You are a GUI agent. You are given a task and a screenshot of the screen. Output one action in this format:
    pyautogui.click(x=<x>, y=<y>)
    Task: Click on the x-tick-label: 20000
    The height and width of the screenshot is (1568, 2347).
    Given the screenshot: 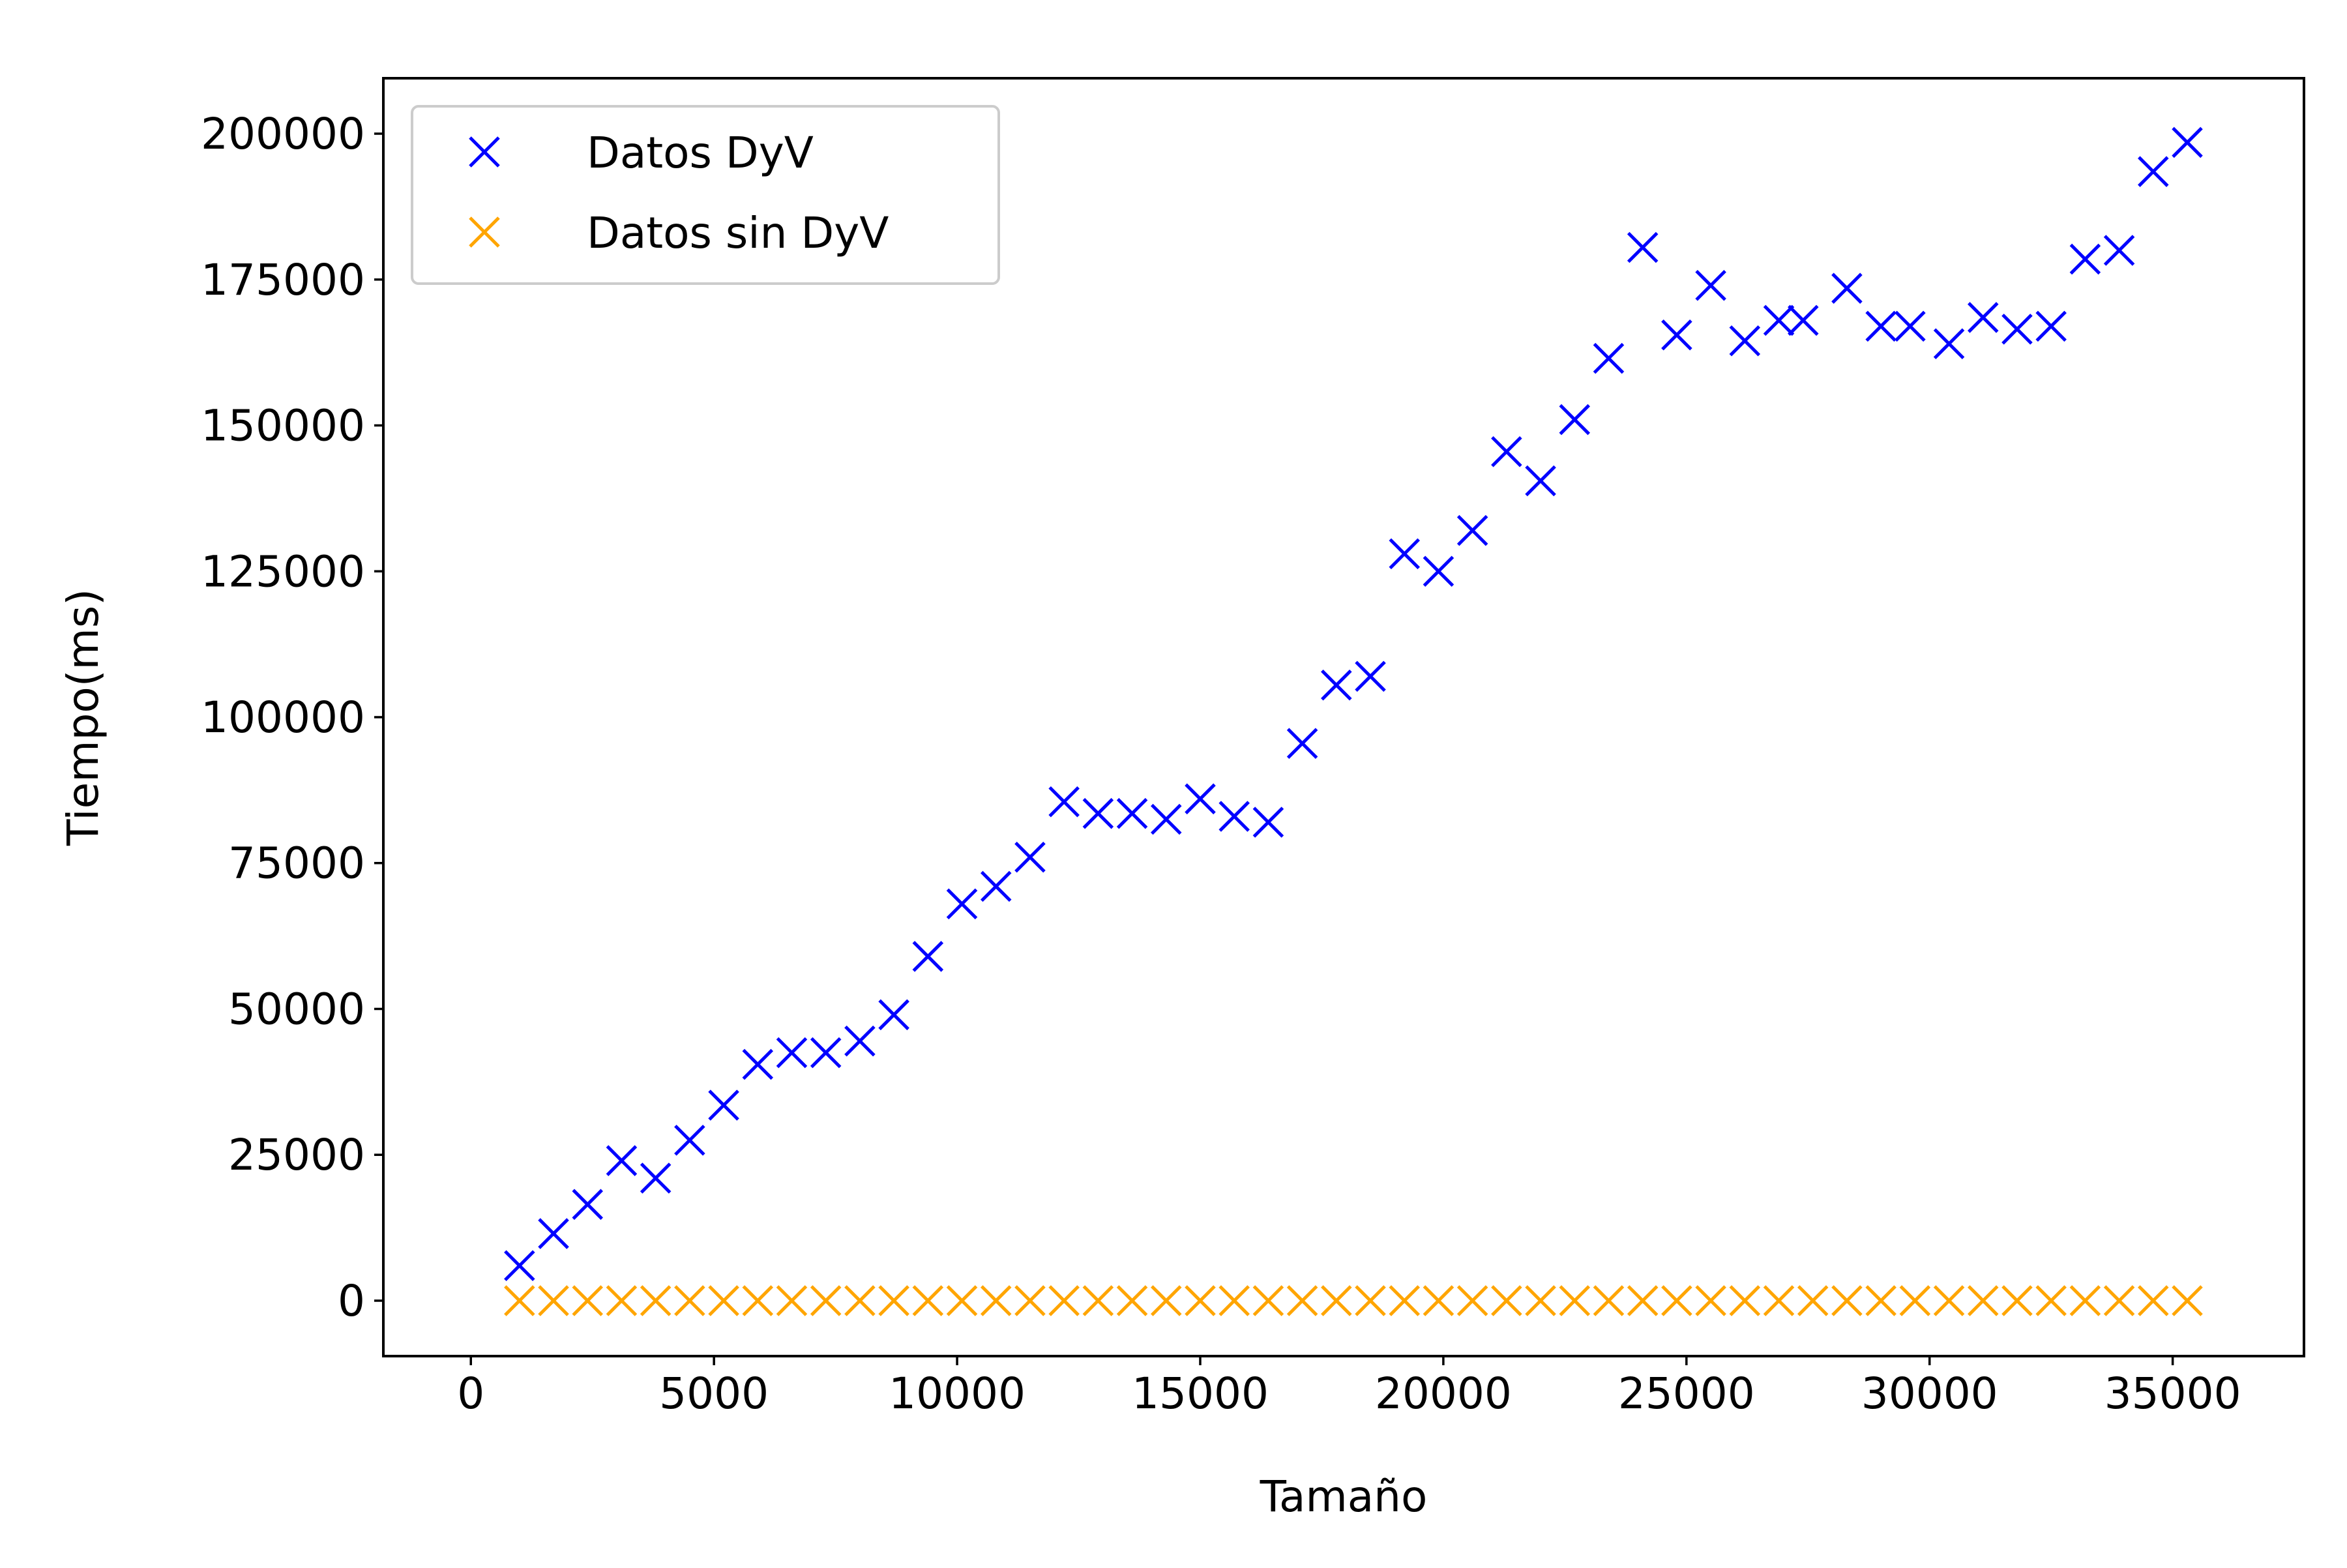 What is the action you would take?
    pyautogui.click(x=1443, y=1393)
    